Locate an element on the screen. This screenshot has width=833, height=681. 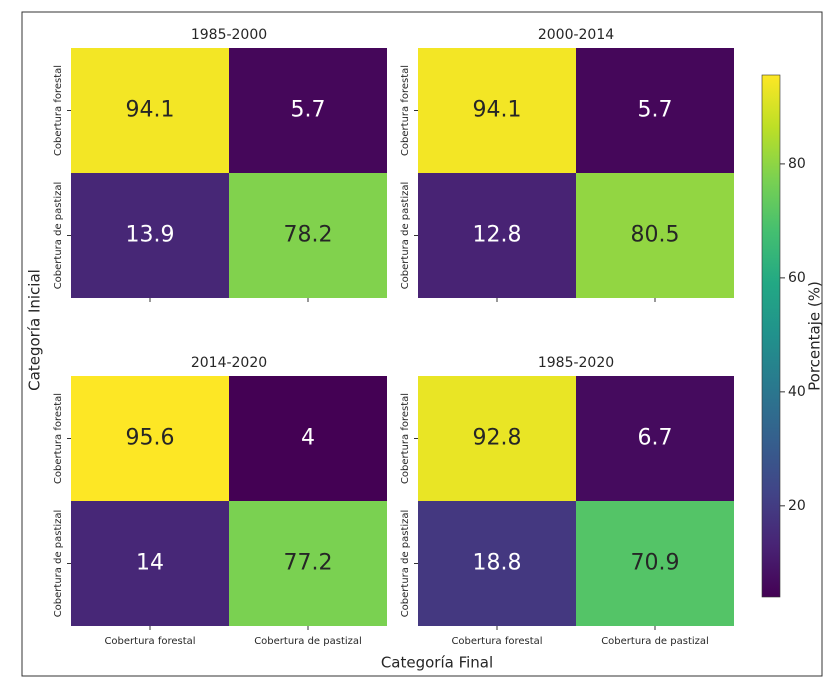
y-axis-label: Categoría Inicial is located at coordinates (35, 330).